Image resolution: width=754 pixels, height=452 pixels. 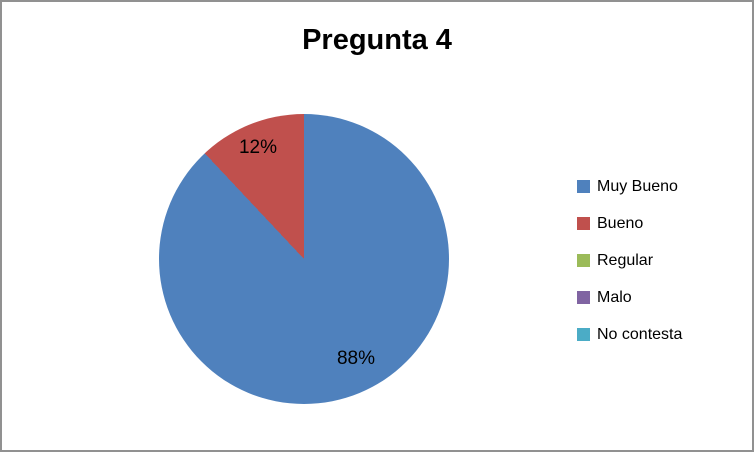 I want to click on legend-label-regular: Regular, so click(x=625, y=260).